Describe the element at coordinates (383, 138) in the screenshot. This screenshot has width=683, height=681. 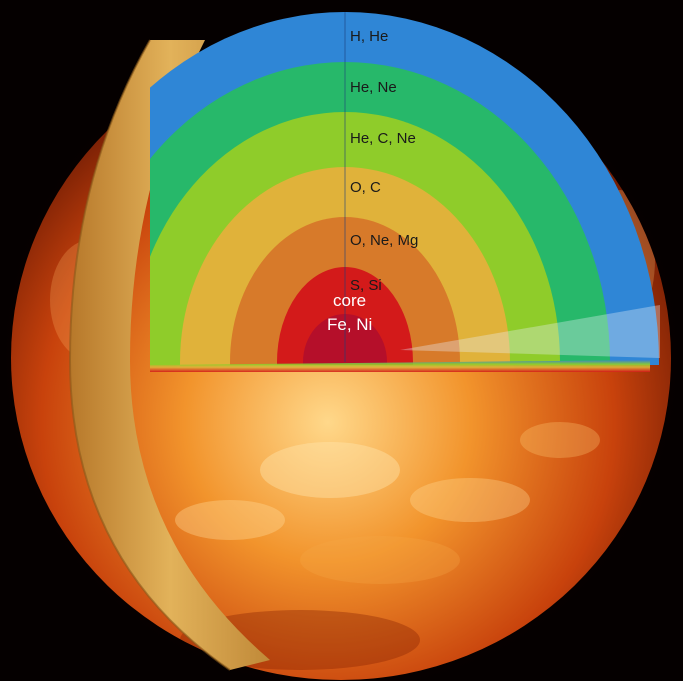
I see `label-he-c-ne: He, C, Ne` at that location.